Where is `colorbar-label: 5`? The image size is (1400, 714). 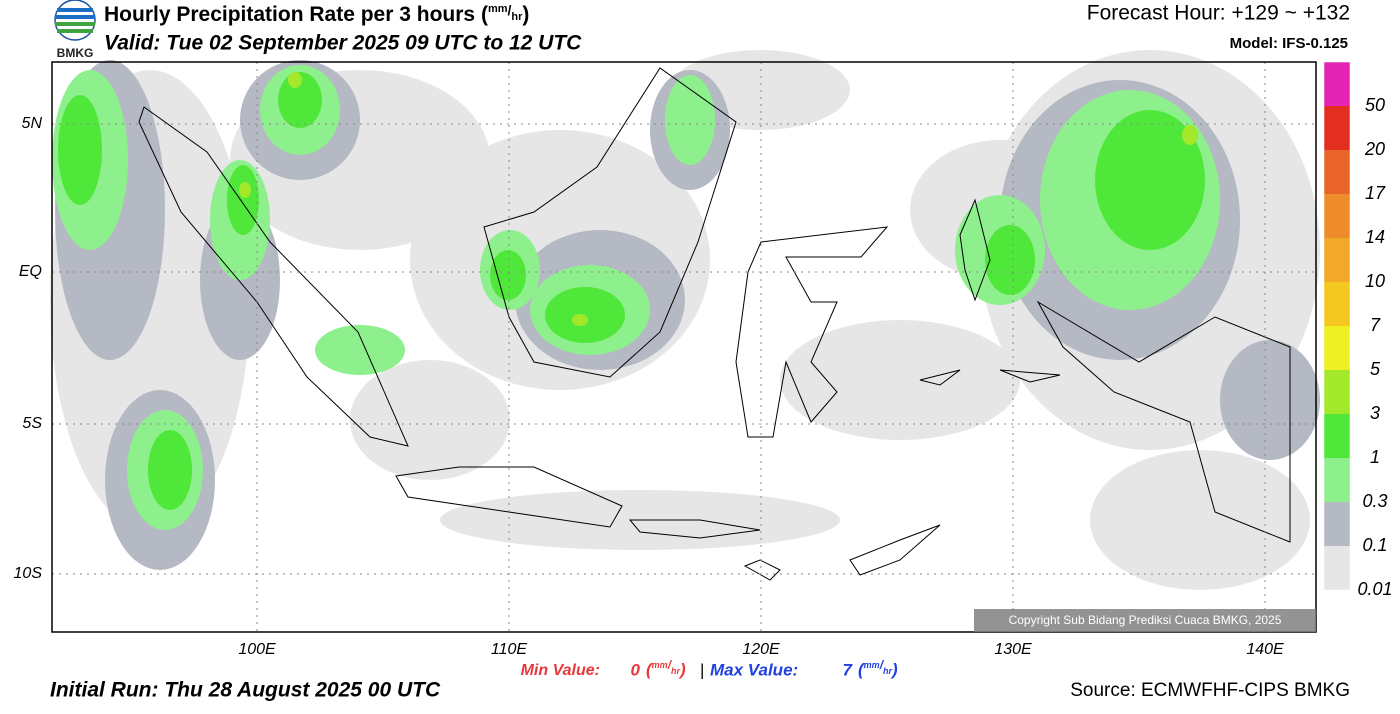 colorbar-label: 5 is located at coordinates (1375, 369).